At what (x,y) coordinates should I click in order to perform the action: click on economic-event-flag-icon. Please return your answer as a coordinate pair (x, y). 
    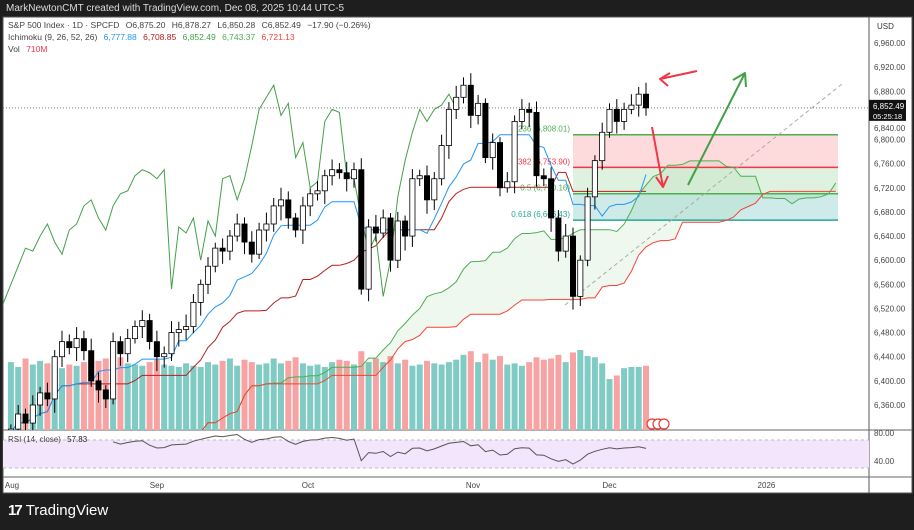
    Looking at the image, I should click on (664, 424).